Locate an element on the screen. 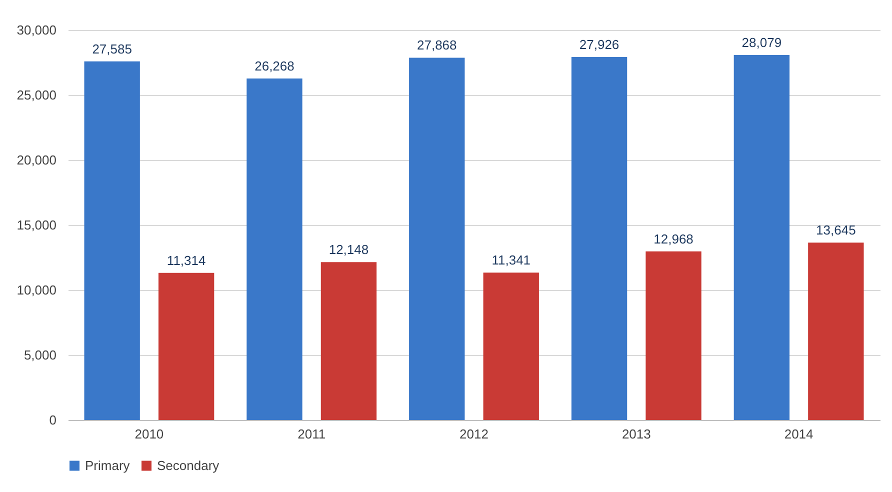  data-label: 28,079 is located at coordinates (762, 42).